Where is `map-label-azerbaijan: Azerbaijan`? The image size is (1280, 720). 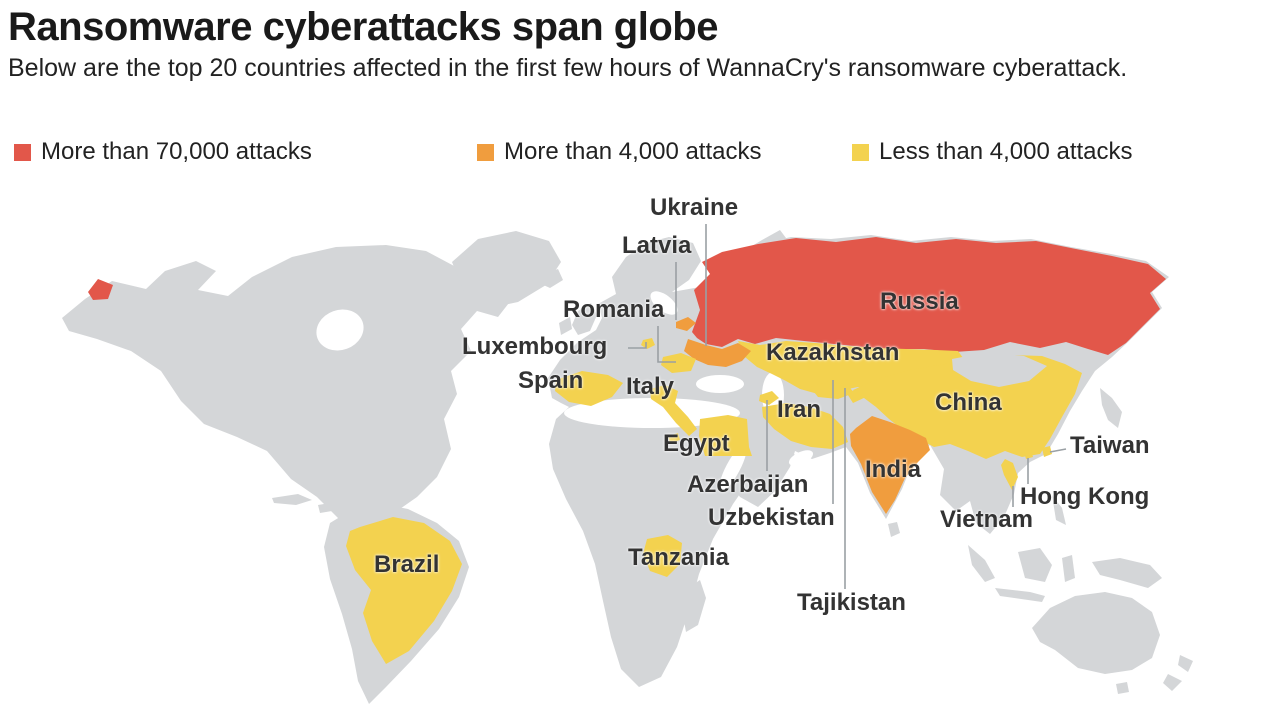
map-label-azerbaijan: Azerbaijan is located at coordinates (748, 484).